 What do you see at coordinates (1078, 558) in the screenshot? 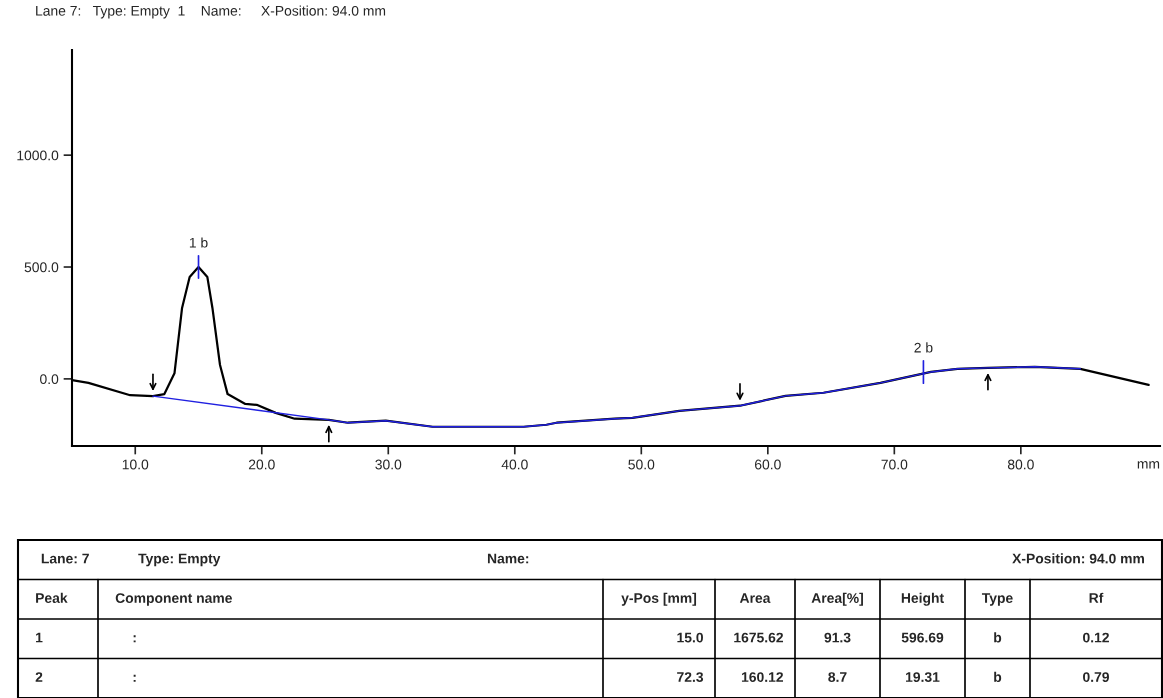
I see `text: X-Position: 94.0 mm` at bounding box center [1078, 558].